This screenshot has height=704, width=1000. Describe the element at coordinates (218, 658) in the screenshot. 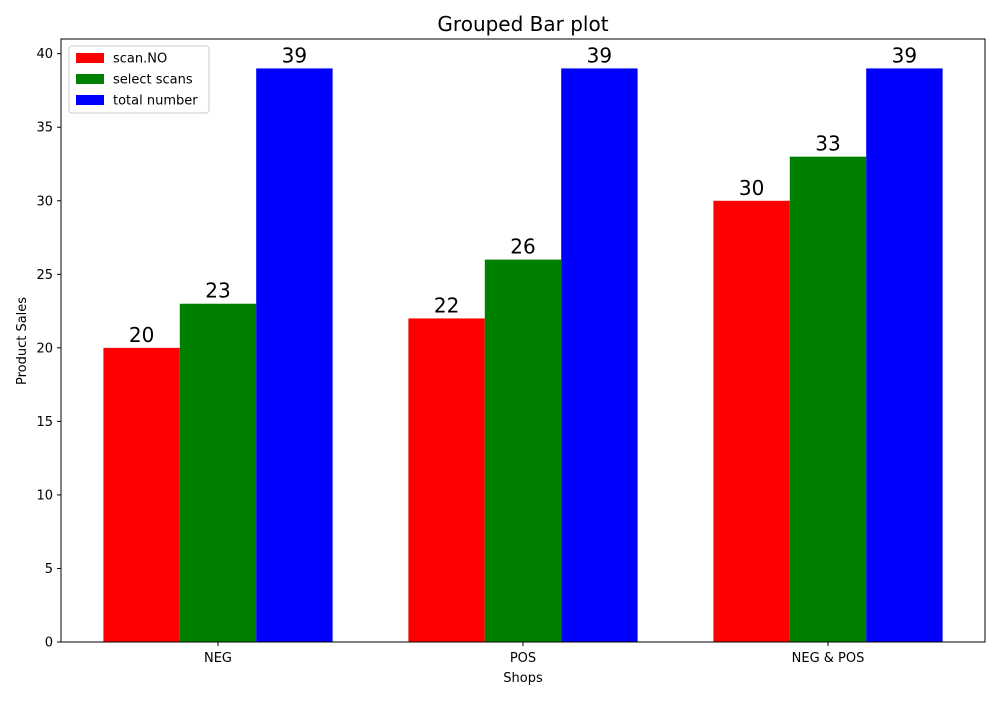

I see `x-tick-label-neg: NEG` at that location.